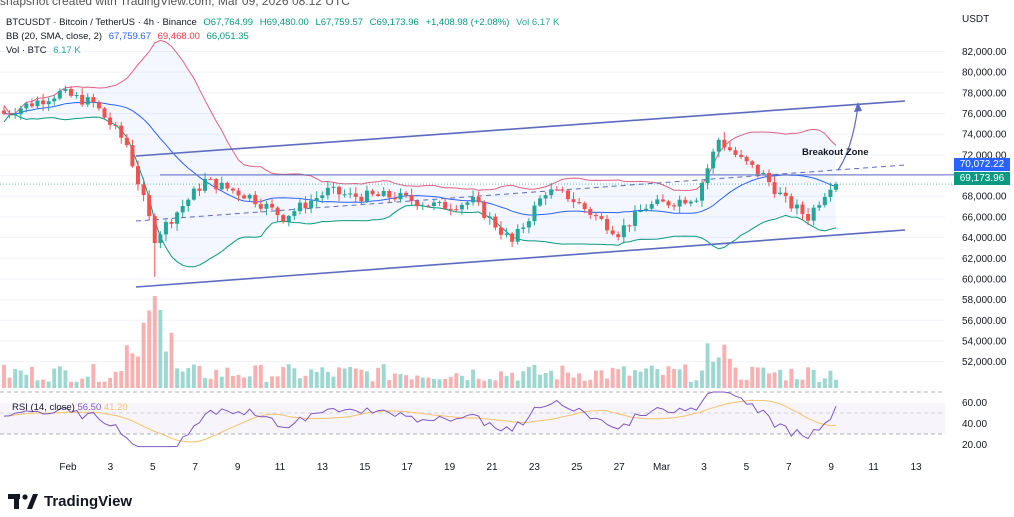  I want to click on tradingview-logo-icon, so click(23, 501).